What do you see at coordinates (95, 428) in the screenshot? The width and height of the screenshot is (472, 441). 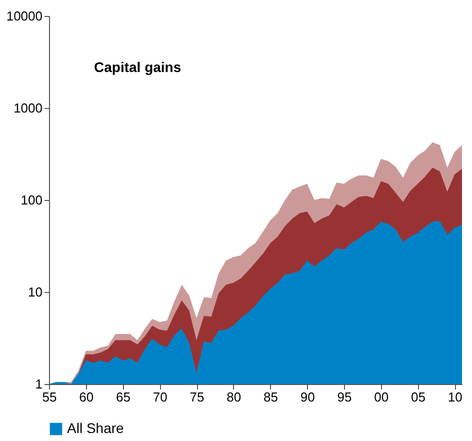 I see `legend-label: All Share` at bounding box center [95, 428].